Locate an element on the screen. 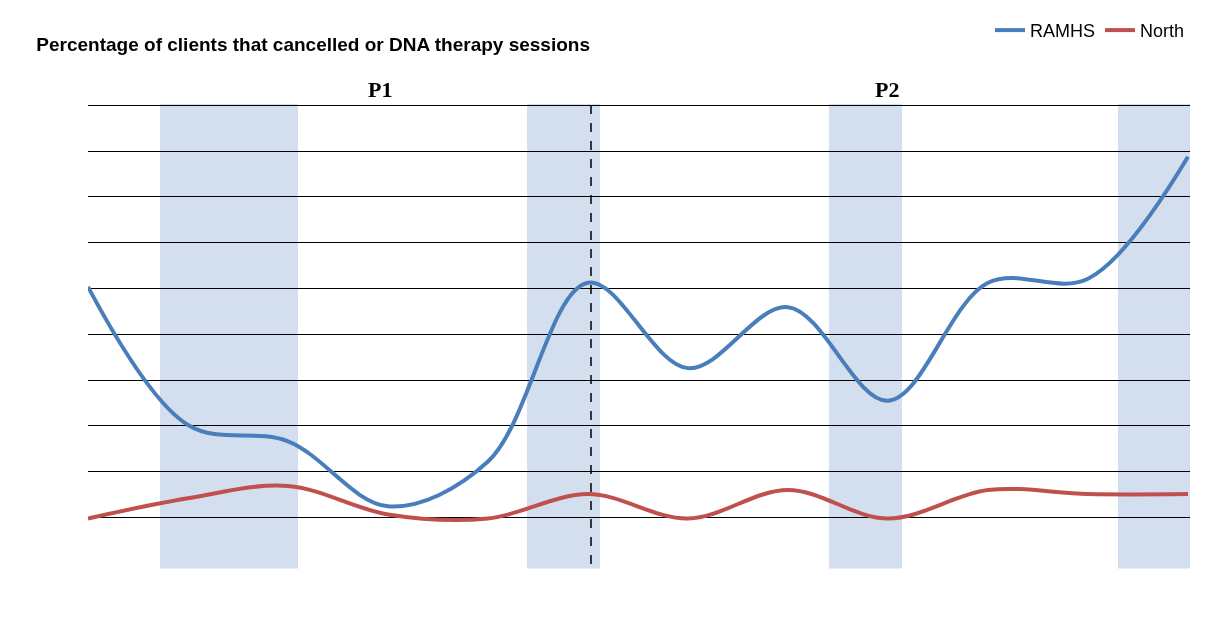 The width and height of the screenshot is (1211, 632). text: P1 is located at coordinates (380, 89).